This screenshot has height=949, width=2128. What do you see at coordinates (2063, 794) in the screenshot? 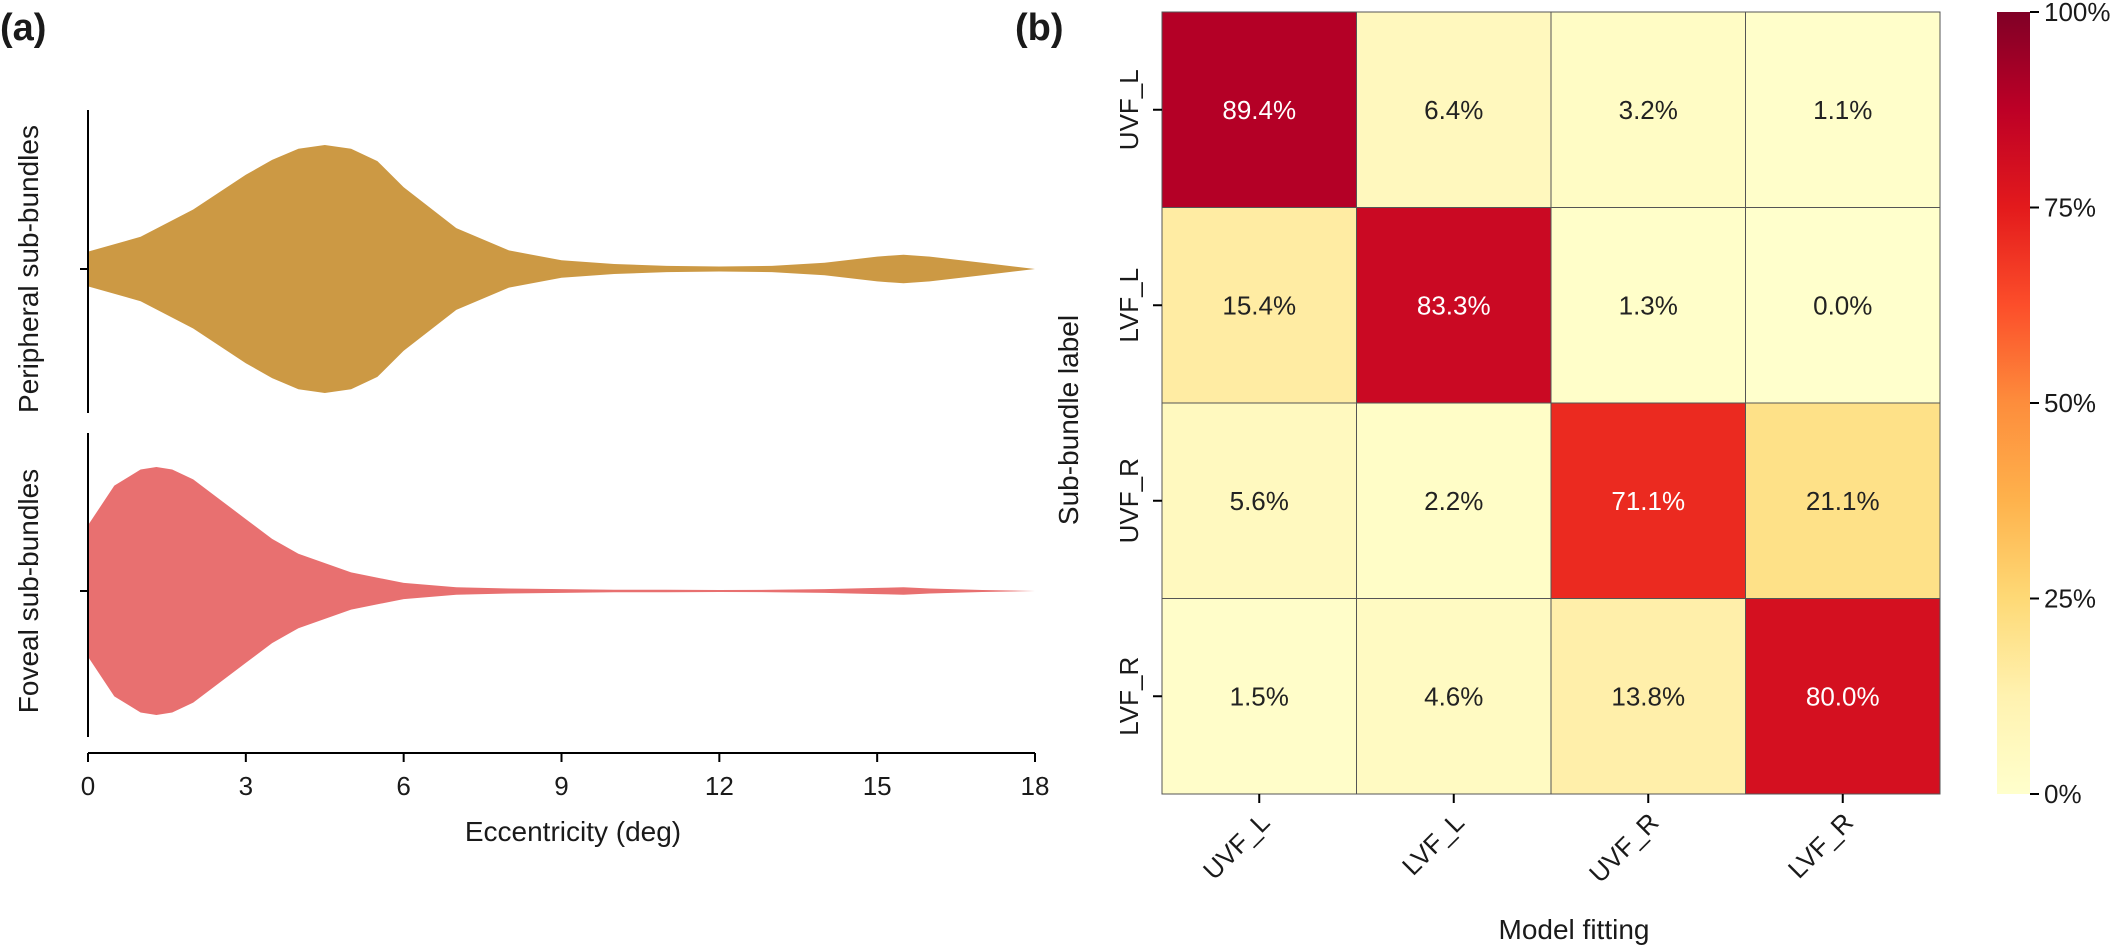
I see `colorbar-tick-label: 0%` at bounding box center [2063, 794].